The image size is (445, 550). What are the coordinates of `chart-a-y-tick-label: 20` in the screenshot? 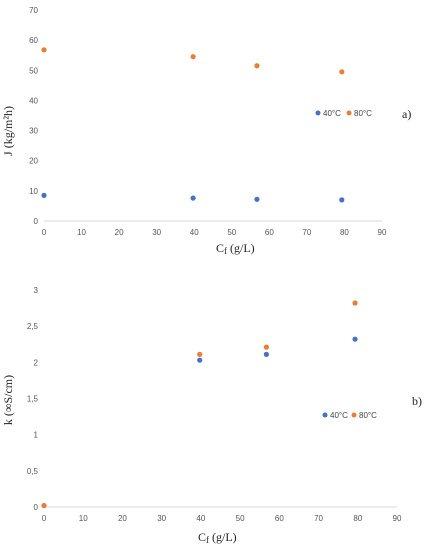 It's located at (33, 161).